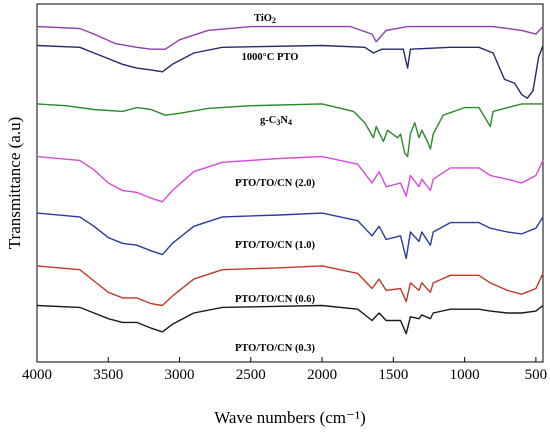 This screenshot has width=550, height=438. What do you see at coordinates (108, 375) in the screenshot?
I see `x-tick-label-3500: 3500` at bounding box center [108, 375].